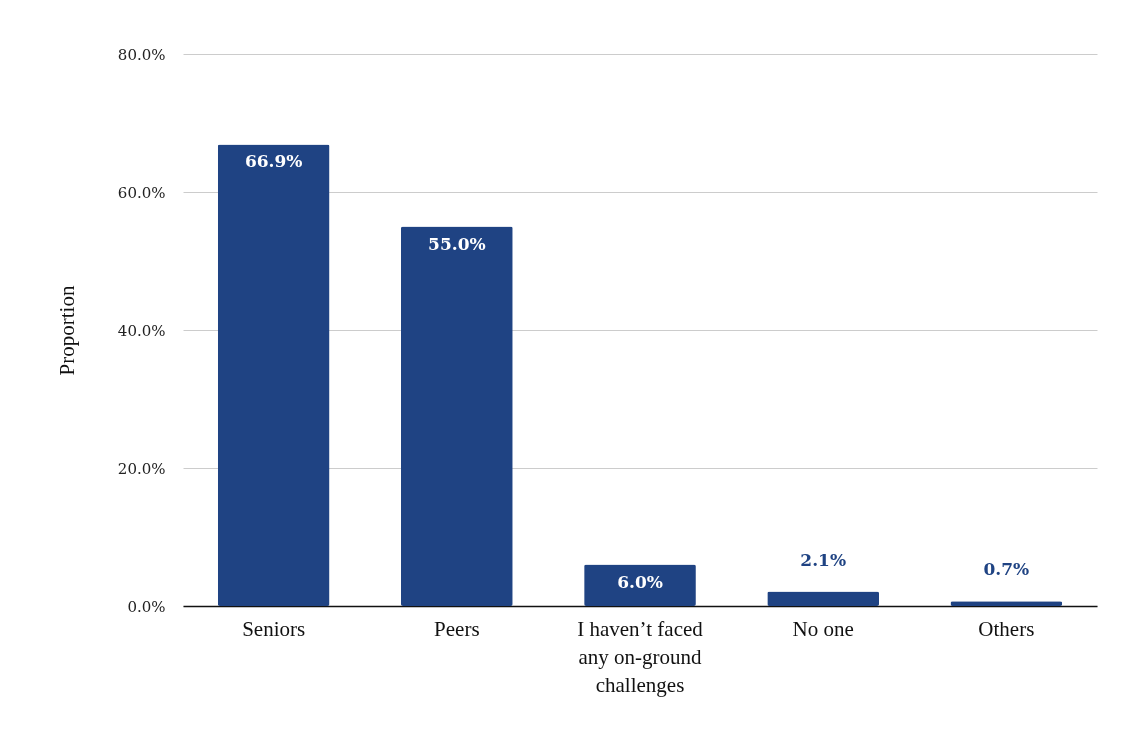  What do you see at coordinates (274, 628) in the screenshot?
I see `x-tick-label: Seniors` at bounding box center [274, 628].